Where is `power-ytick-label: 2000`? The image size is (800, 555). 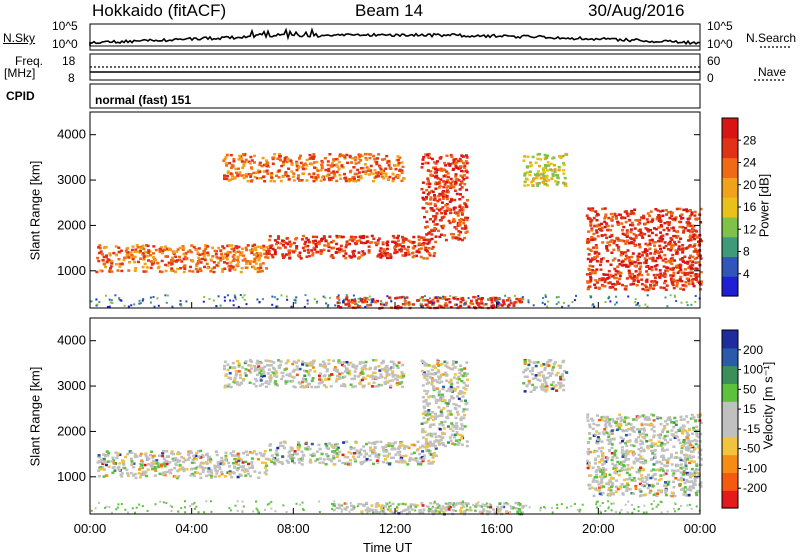
power-ytick-label: 2000 is located at coordinates (71, 224).